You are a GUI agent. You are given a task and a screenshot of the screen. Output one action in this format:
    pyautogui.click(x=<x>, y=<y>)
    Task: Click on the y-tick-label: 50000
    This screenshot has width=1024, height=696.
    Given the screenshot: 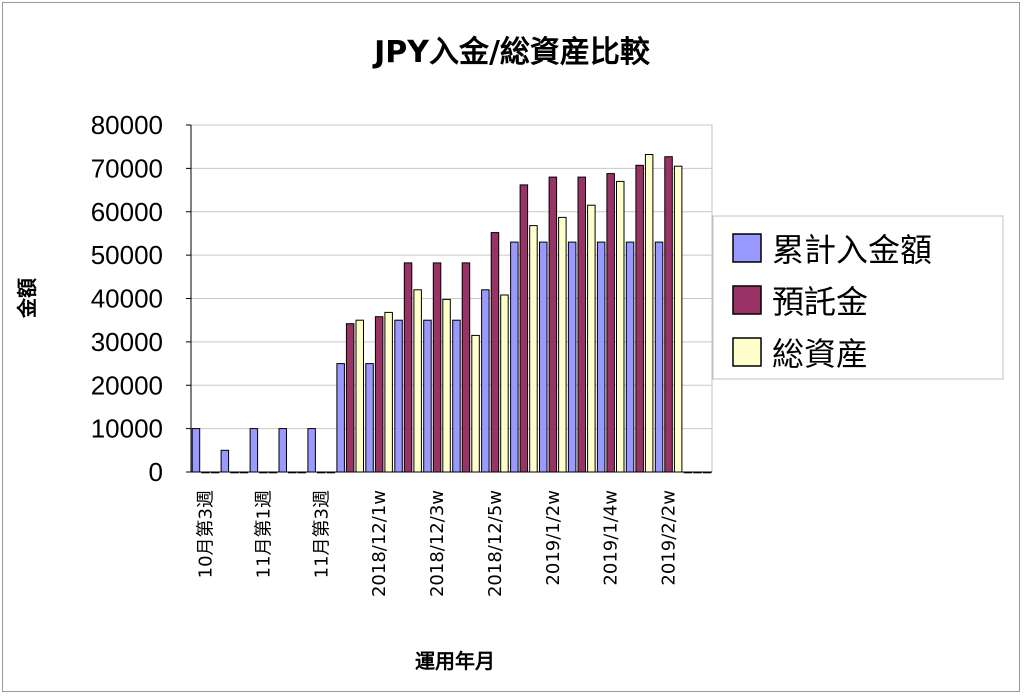 What is the action you would take?
    pyautogui.click(x=127, y=255)
    